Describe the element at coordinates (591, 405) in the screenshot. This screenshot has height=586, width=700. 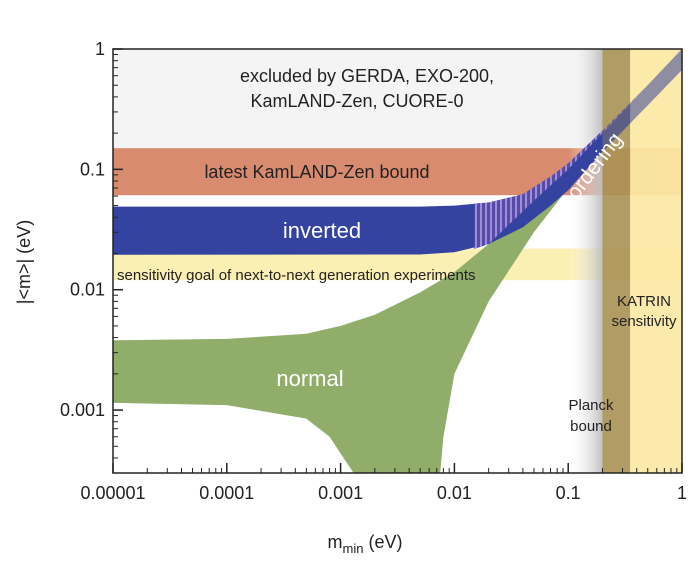
I see `annotation-planck-line-1: Planck` at that location.